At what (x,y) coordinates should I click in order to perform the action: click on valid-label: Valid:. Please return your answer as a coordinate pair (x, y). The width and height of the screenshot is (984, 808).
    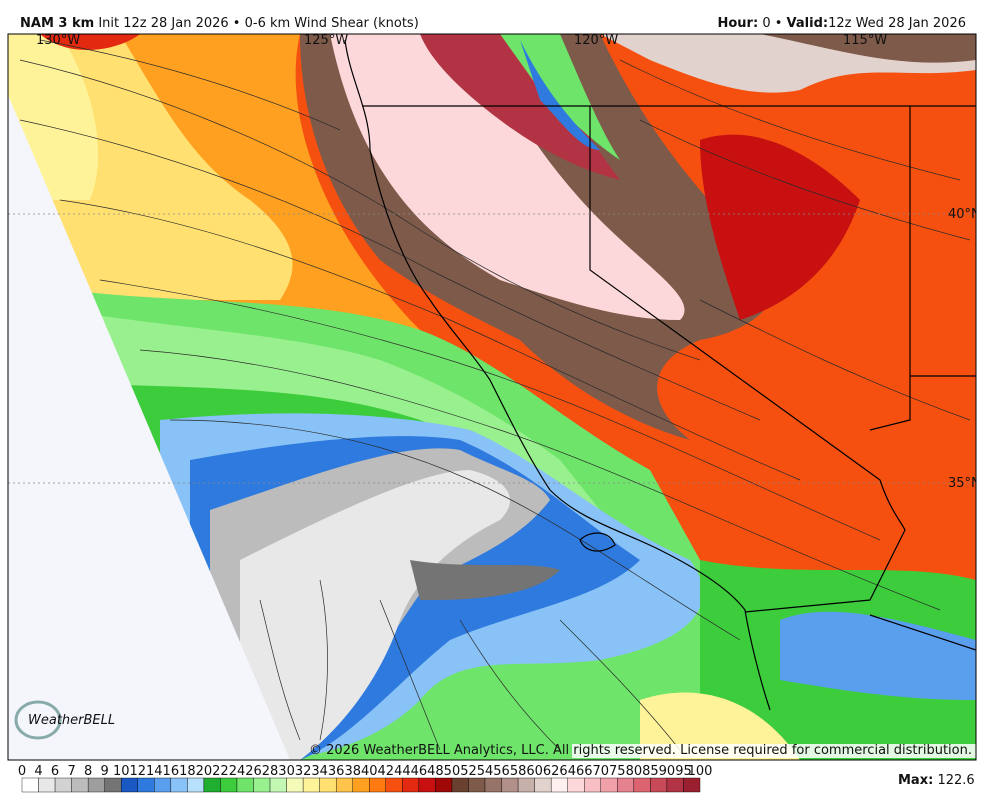
    Looking at the image, I should click on (808, 23).